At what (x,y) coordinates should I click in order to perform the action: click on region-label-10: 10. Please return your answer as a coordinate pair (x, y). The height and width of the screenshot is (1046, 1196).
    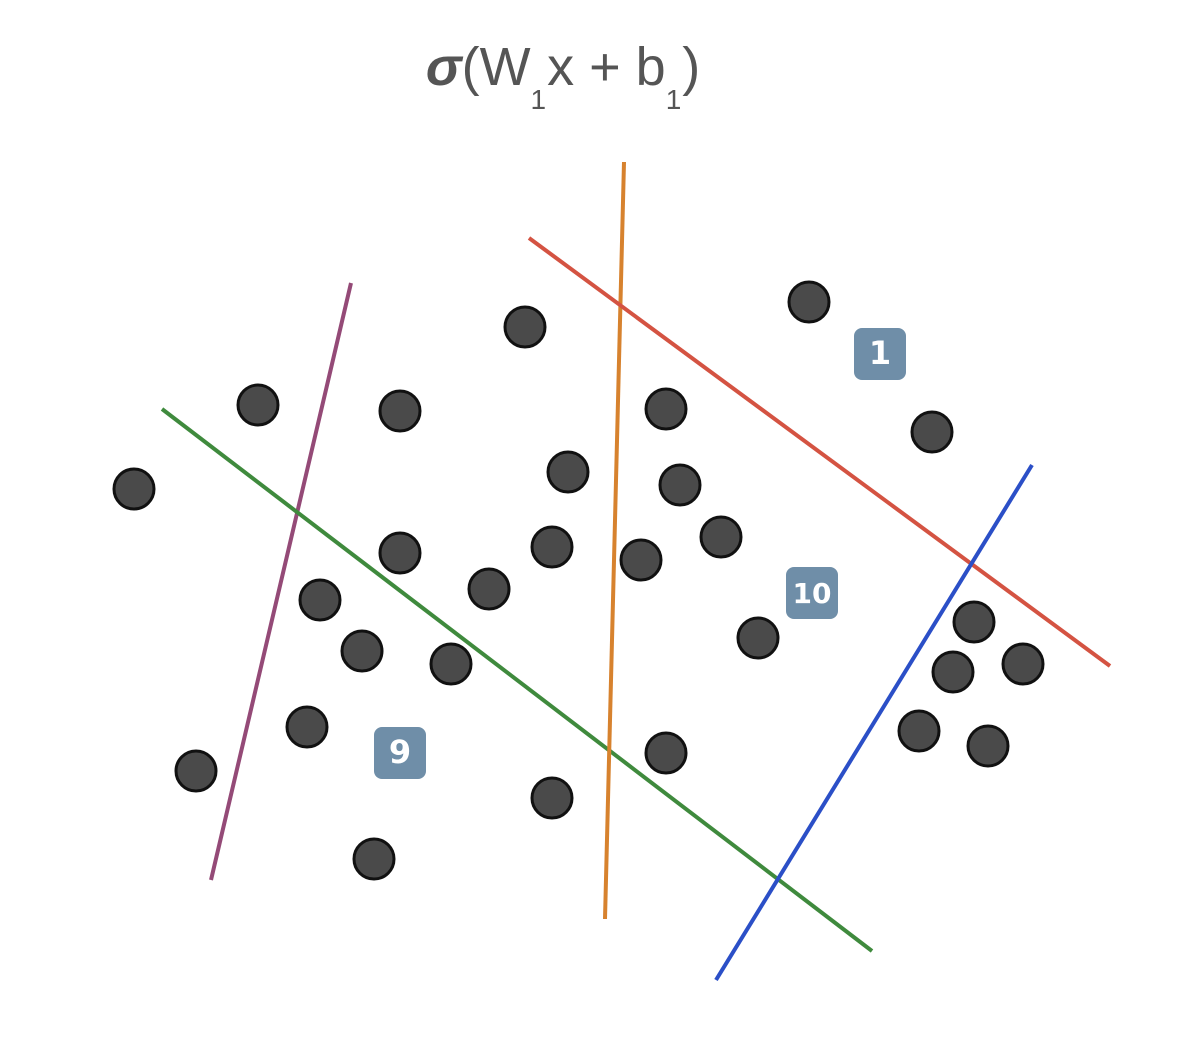
    Looking at the image, I should click on (812, 593).